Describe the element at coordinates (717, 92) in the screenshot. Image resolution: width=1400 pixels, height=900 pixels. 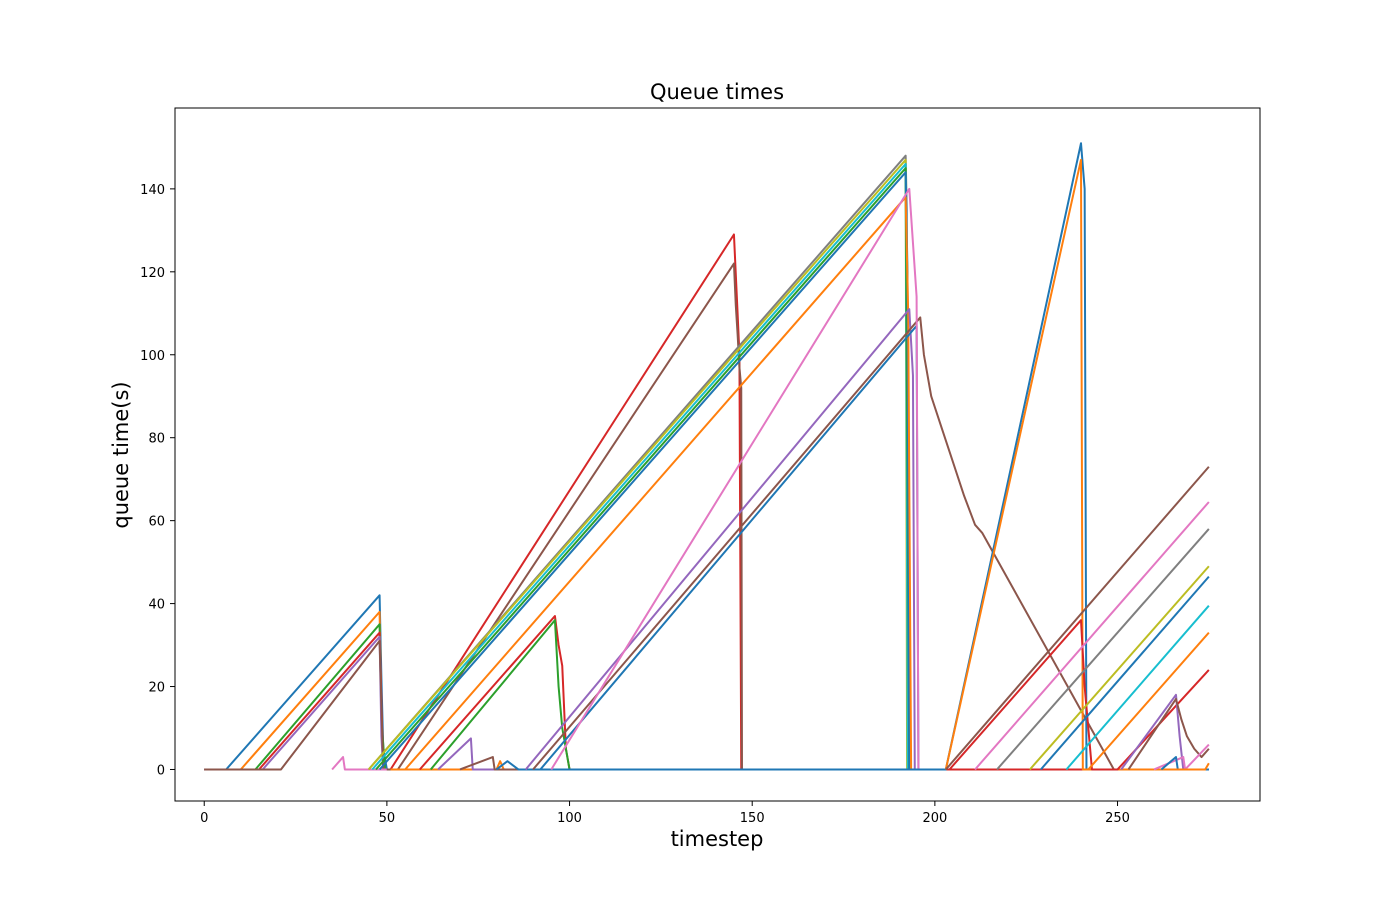
I see `chart-title: Queue times` at that location.